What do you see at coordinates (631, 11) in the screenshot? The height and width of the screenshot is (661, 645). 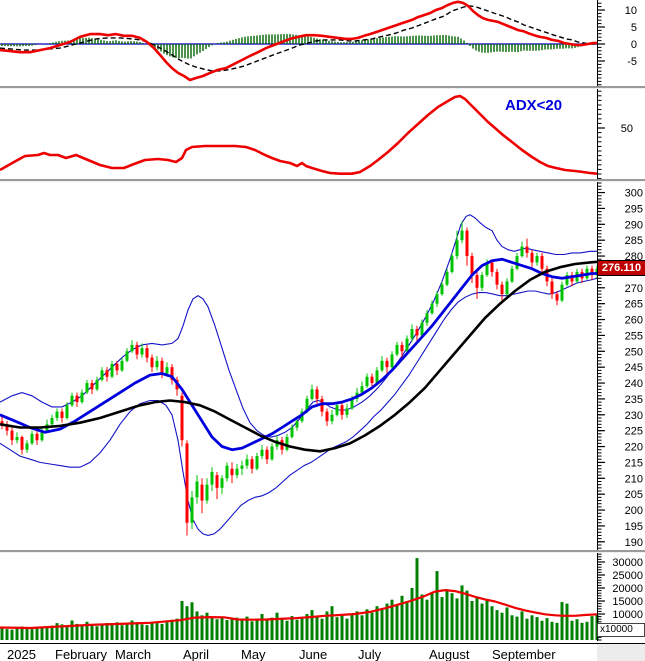 I see `tick-label: 10` at bounding box center [631, 11].